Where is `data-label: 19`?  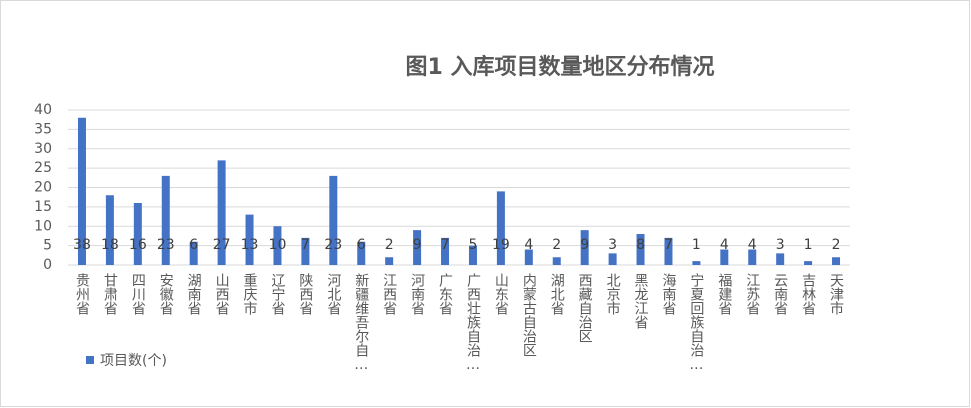
data-label: 19 is located at coordinates (501, 245).